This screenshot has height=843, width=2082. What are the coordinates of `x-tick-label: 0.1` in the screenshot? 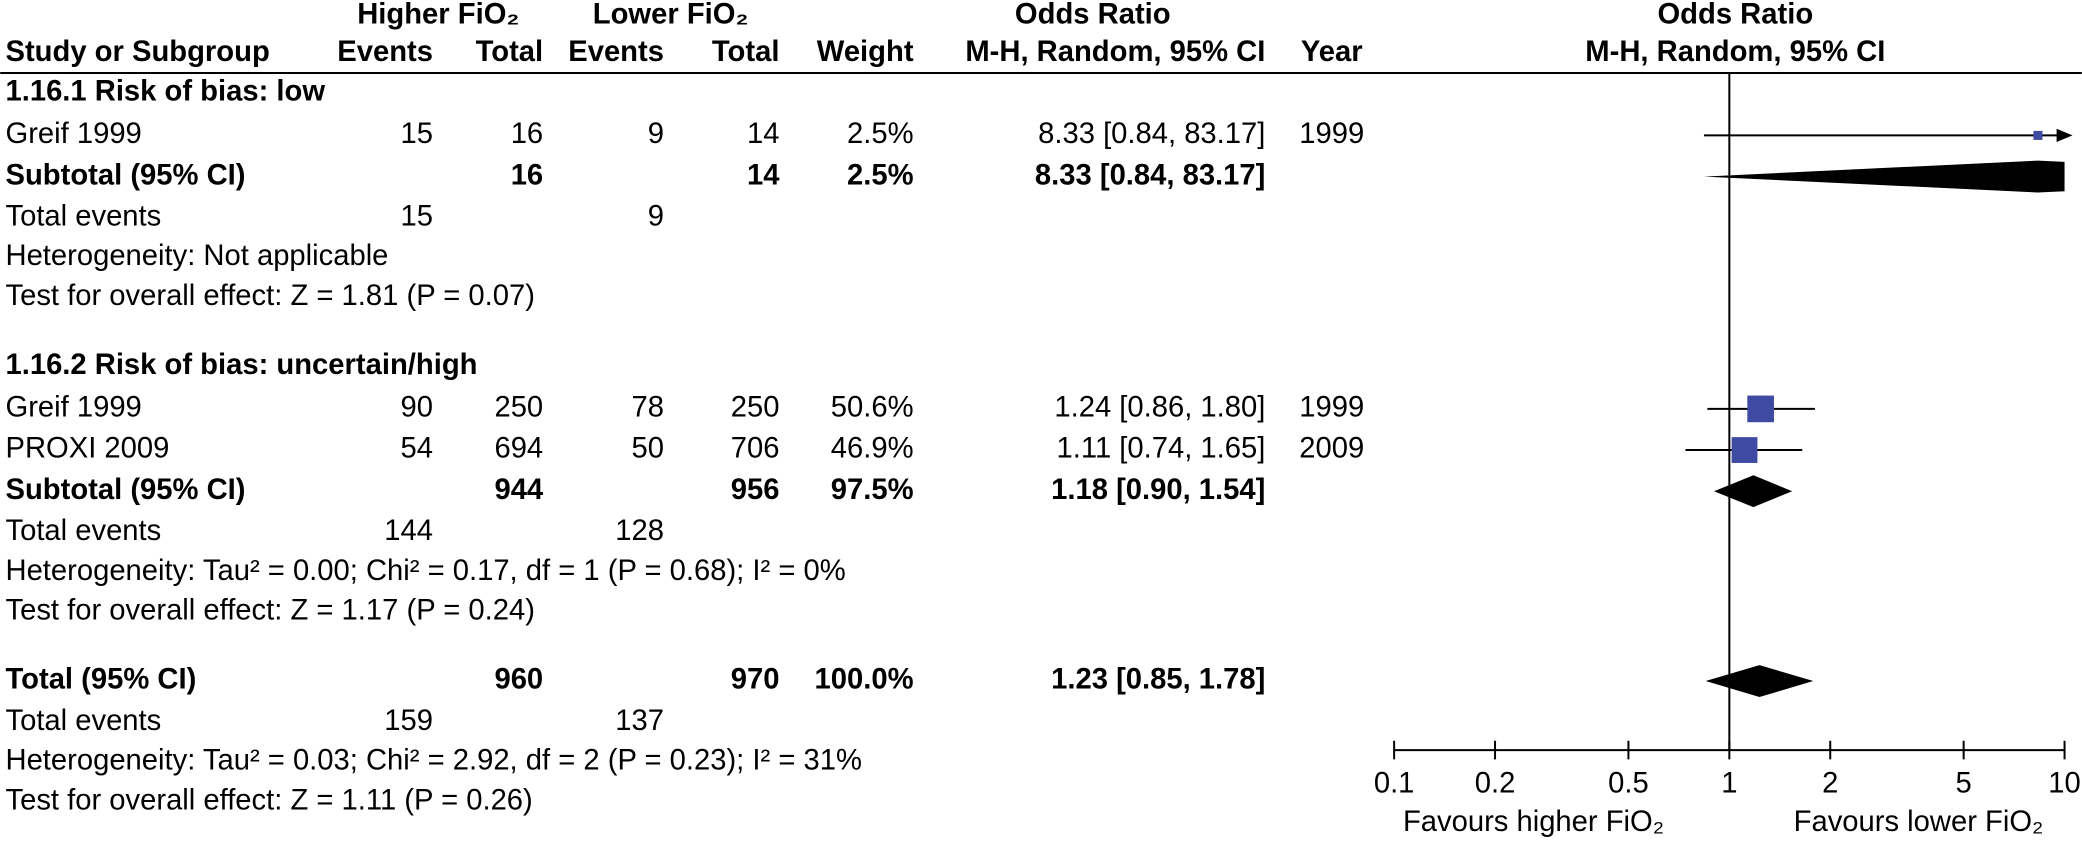 It's located at (1394, 783).